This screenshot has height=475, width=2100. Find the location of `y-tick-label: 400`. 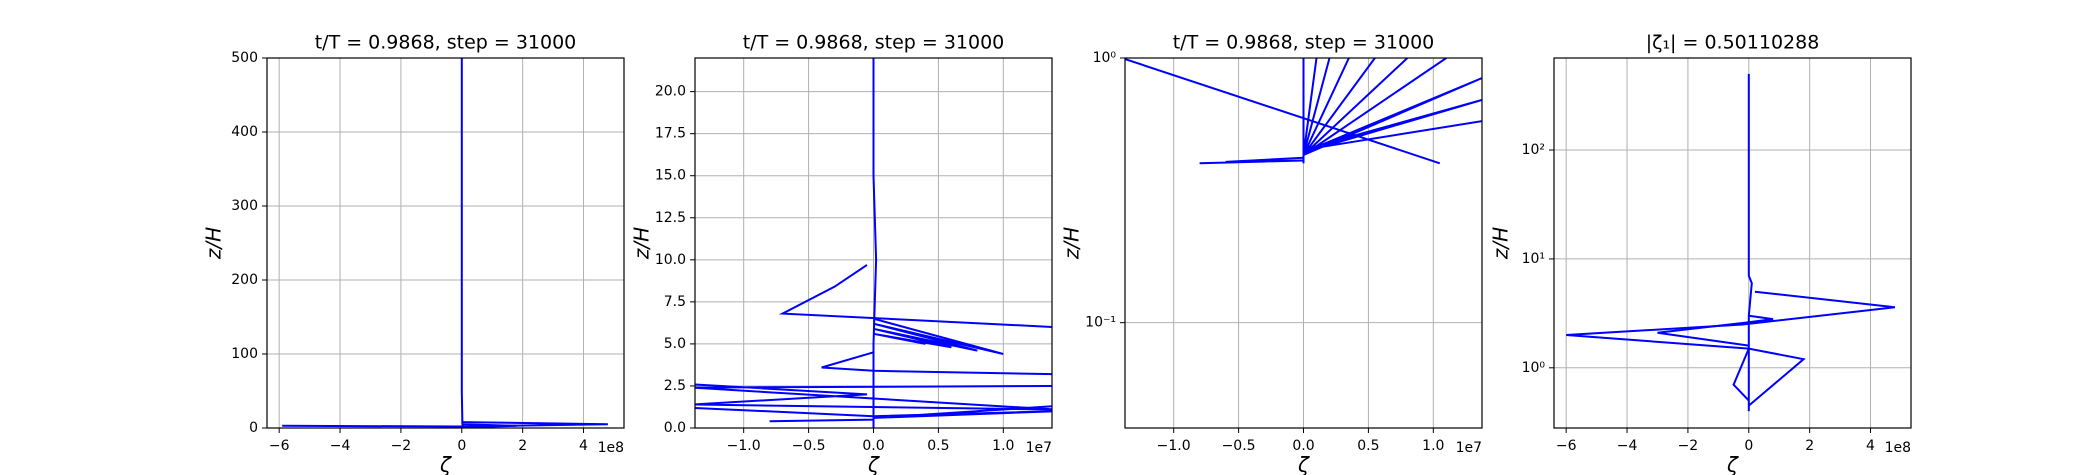

y-tick-label: 400 is located at coordinates (244, 132).